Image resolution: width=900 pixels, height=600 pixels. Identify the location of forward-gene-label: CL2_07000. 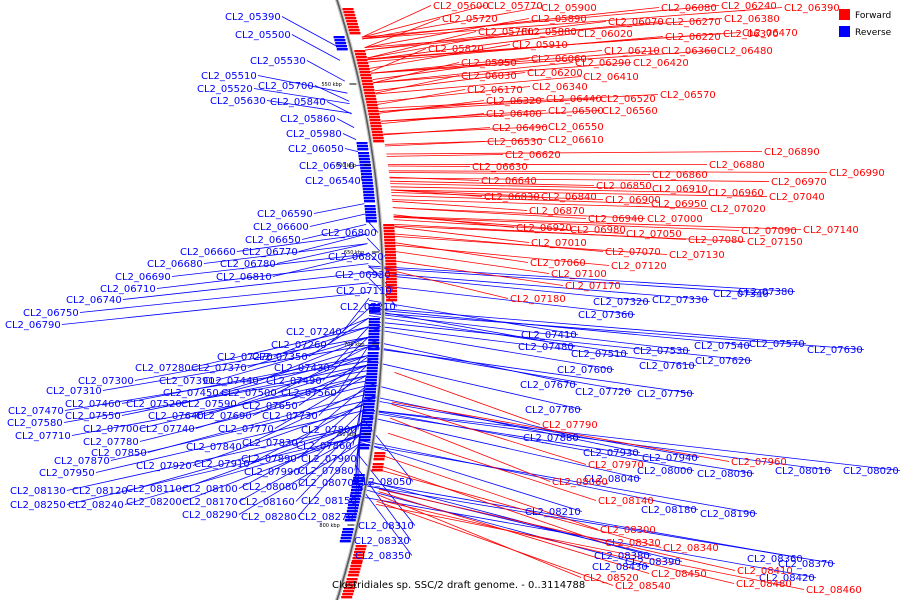
(675, 219).